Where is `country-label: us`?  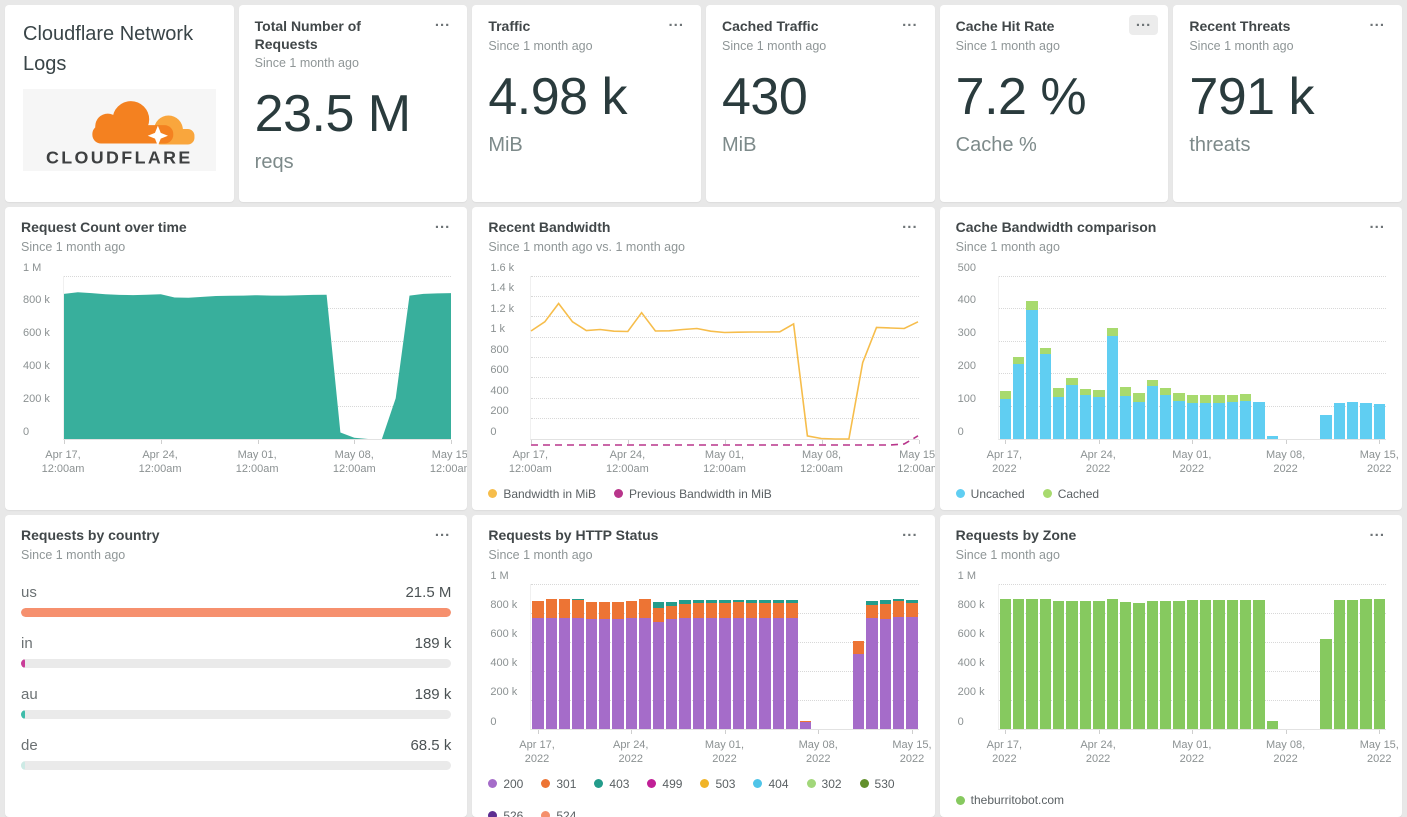
country-label: us is located at coordinates (29, 592).